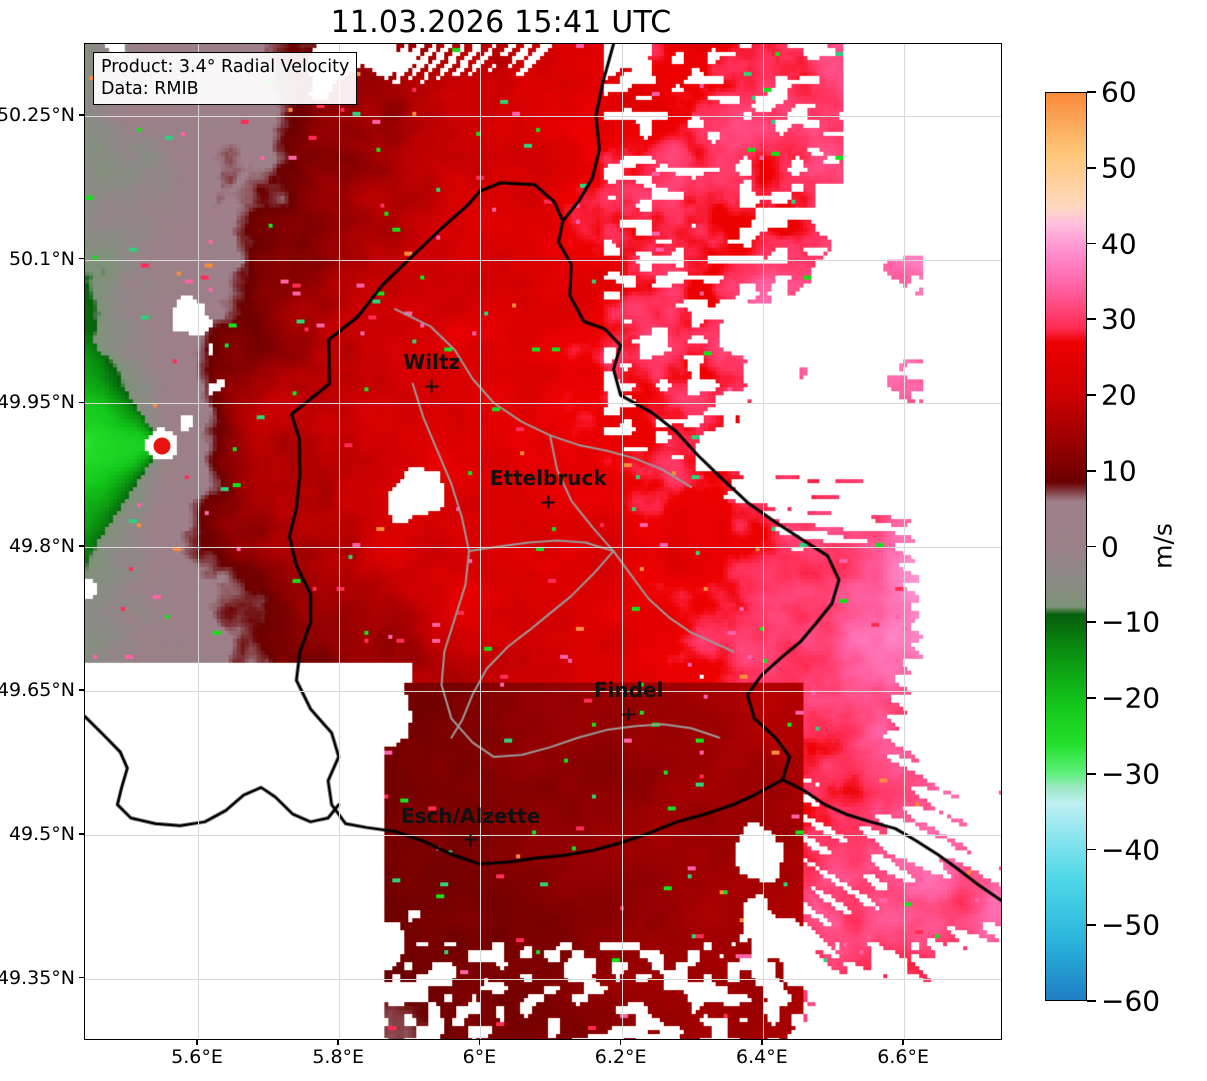 The height and width of the screenshot is (1081, 1207). What do you see at coordinates (37, 977) in the screenshot?
I see `latitude-tick-label: 49.35°N` at bounding box center [37, 977].